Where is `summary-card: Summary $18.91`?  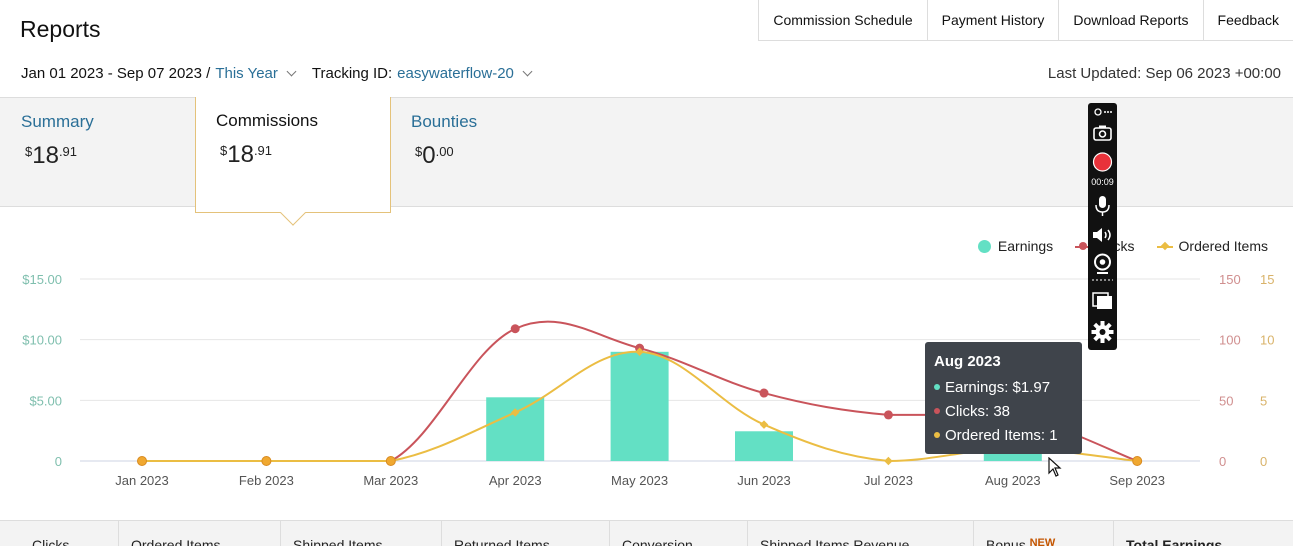 summary-card: Summary $18.91 is located at coordinates (106, 153).